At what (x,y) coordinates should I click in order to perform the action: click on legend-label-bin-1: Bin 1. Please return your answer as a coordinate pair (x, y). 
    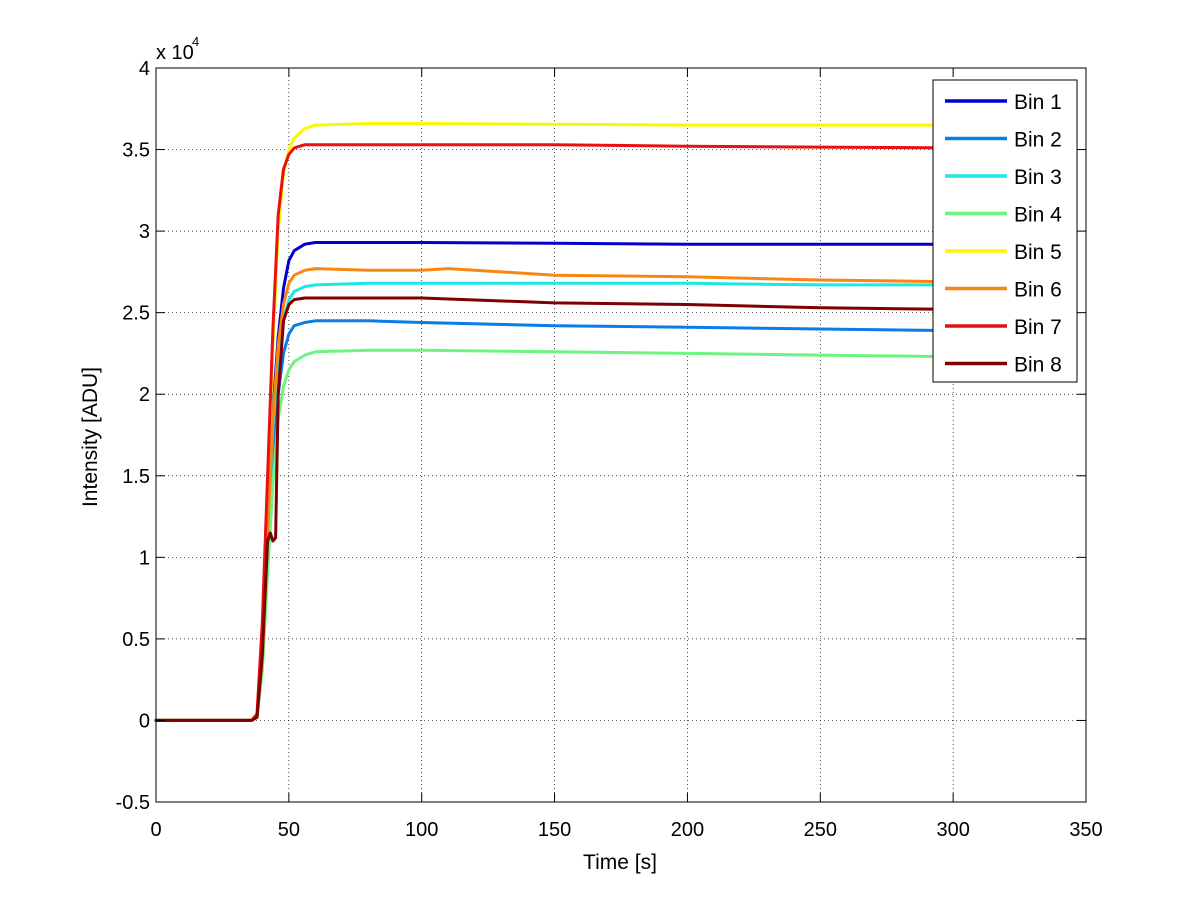
    Looking at the image, I should click on (1038, 102).